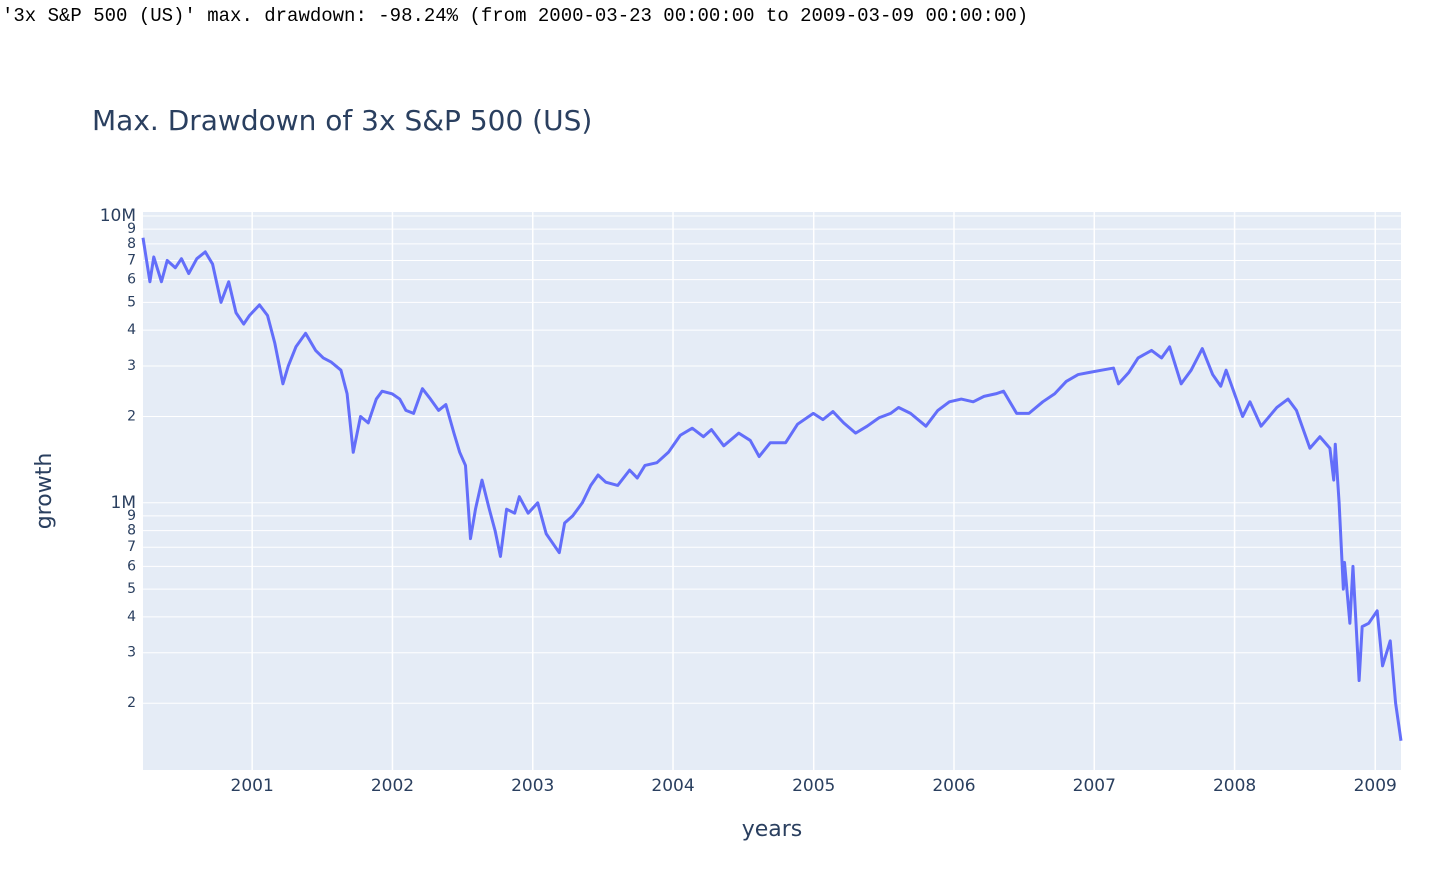 The image size is (1431, 869). I want to click on x-tick-label: 2005, so click(813, 786).